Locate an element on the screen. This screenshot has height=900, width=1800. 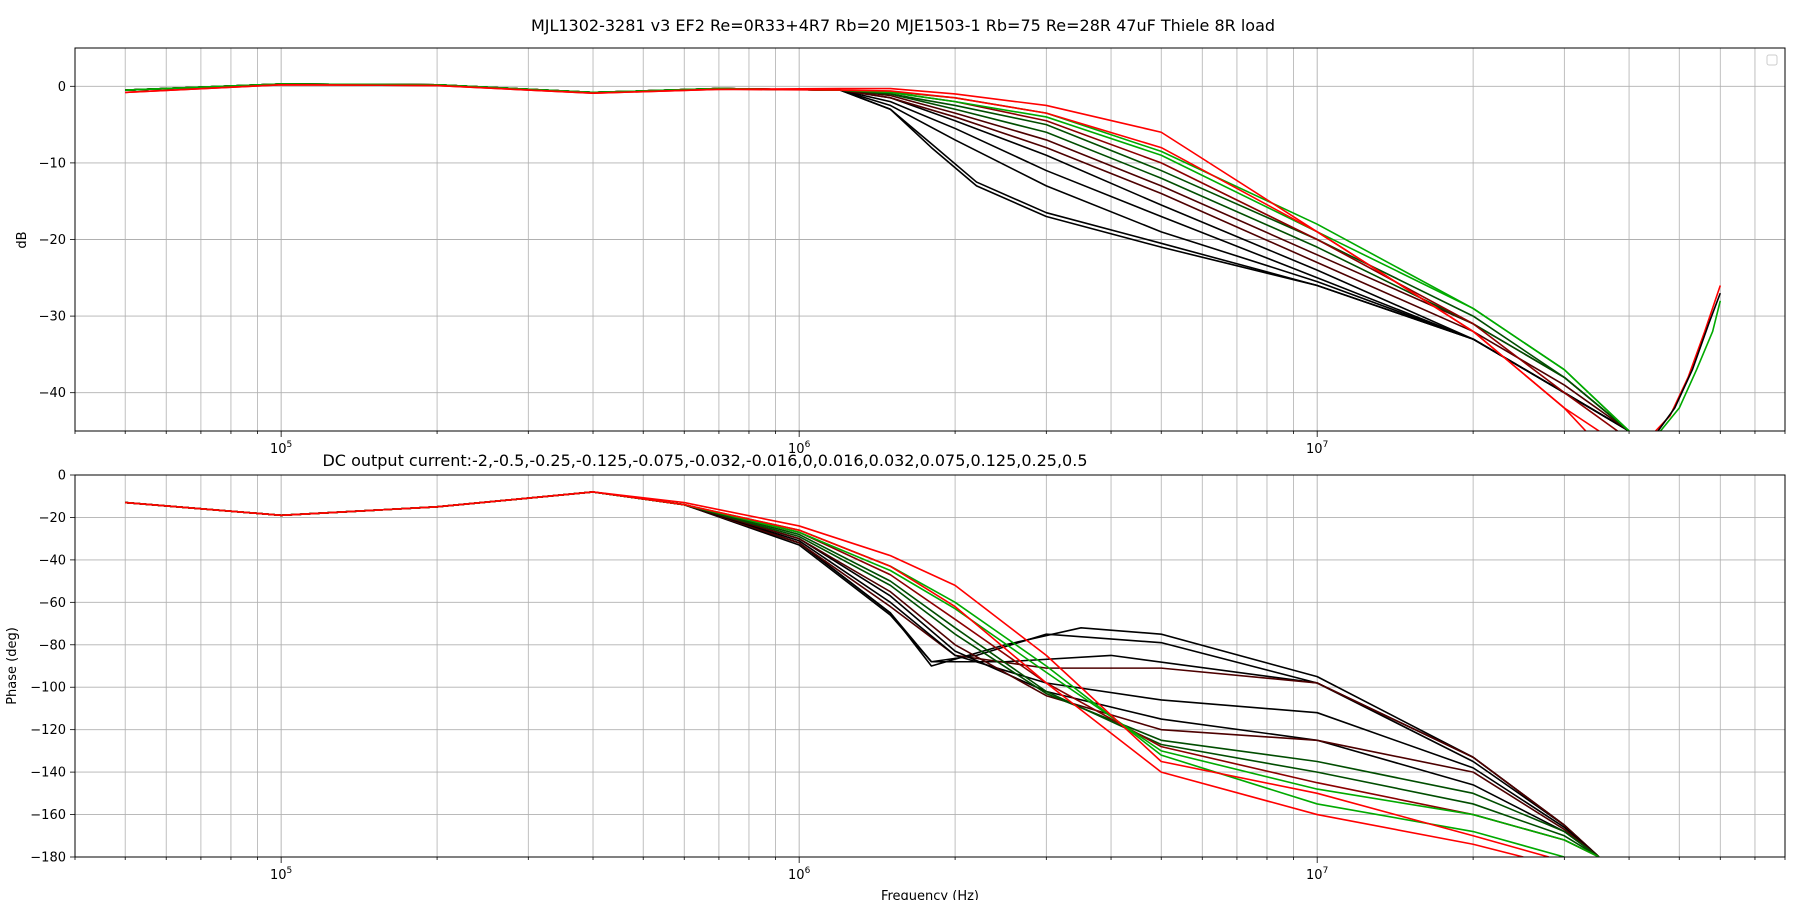
bottom-ytick-label: −140 is located at coordinates (48, 773).